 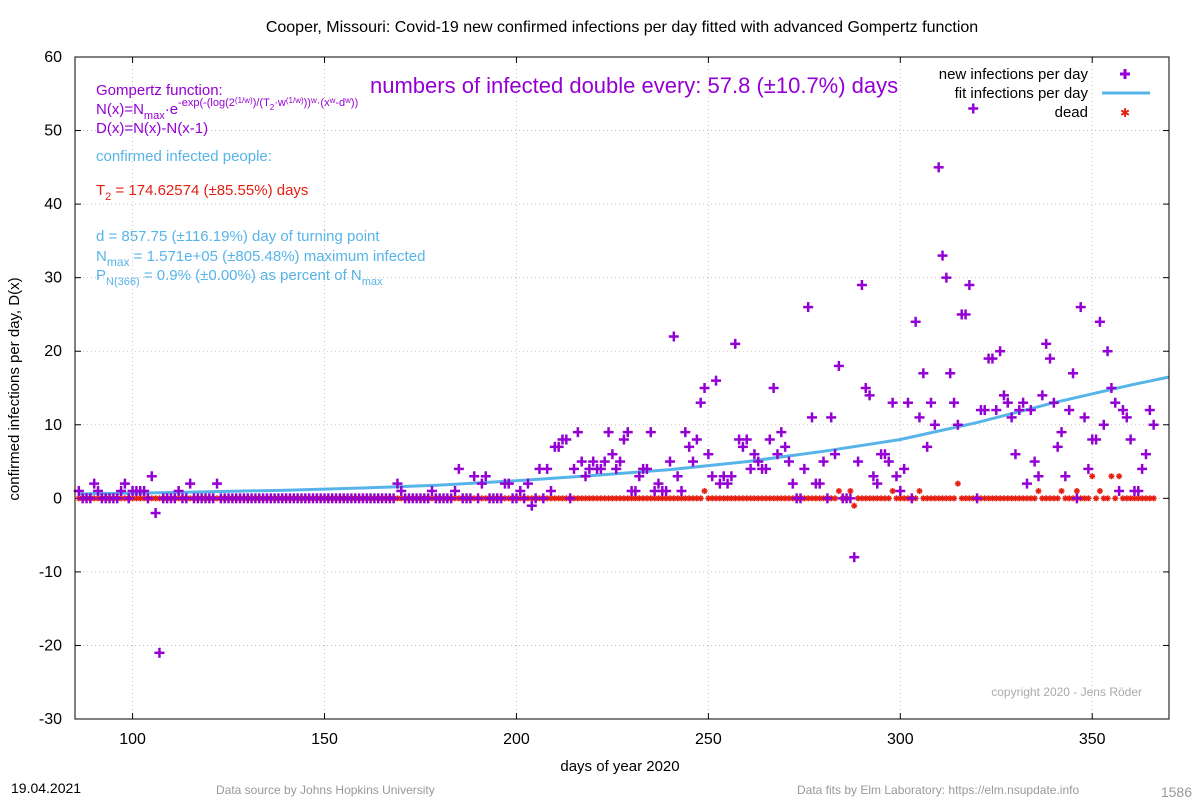 I want to click on x-tick-label: 300, so click(x=900, y=739).